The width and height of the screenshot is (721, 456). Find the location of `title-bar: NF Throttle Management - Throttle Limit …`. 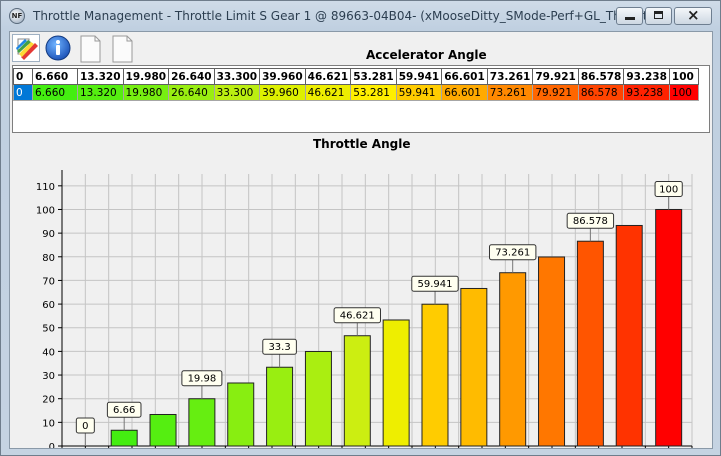

title-bar: NF Throttle Management - Throttle Limit … is located at coordinates (360, 16).